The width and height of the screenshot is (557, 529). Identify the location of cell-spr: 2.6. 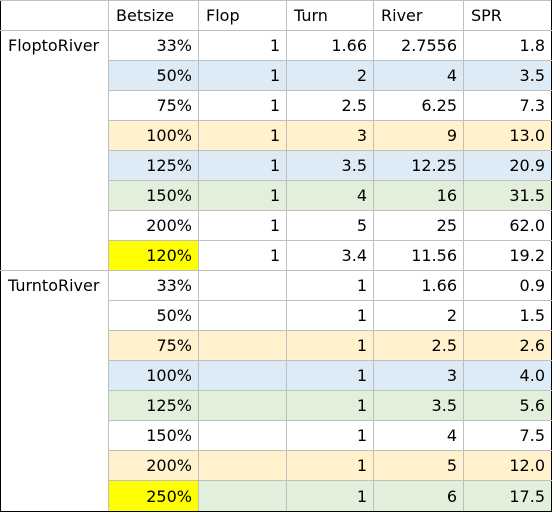
(507, 345).